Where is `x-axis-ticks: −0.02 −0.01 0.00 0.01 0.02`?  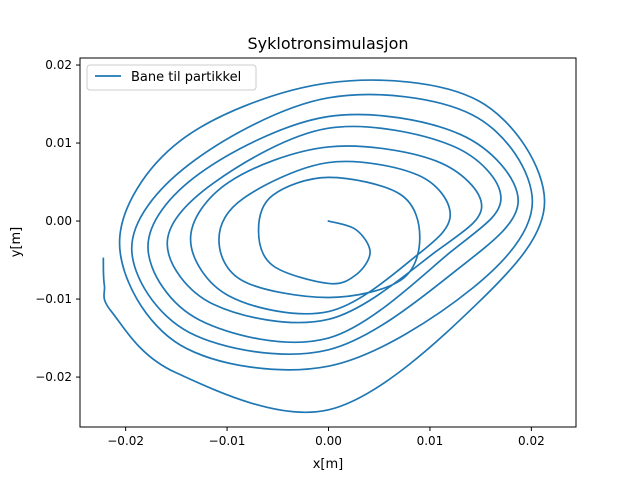 x-axis-ticks: −0.02 −0.01 0.00 0.01 0.02 is located at coordinates (326, 437).